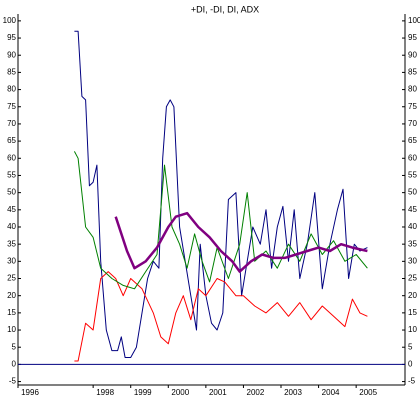 The width and height of the screenshot is (420, 400). I want to click on y-tick-label: 90, so click(11, 54).